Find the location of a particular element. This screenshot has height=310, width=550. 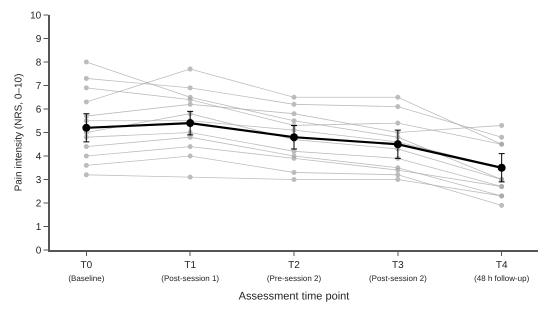

y-tick-label: 1 is located at coordinates (39, 227).